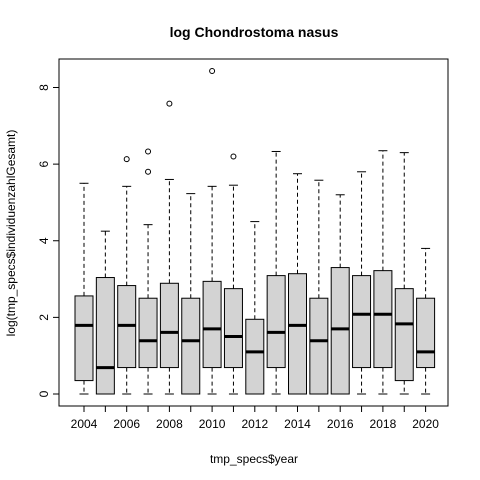 Image resolution: width=480 pixels, height=480 pixels. What do you see at coordinates (233, 274) in the screenshot?
I see `box-2011` at bounding box center [233, 274].